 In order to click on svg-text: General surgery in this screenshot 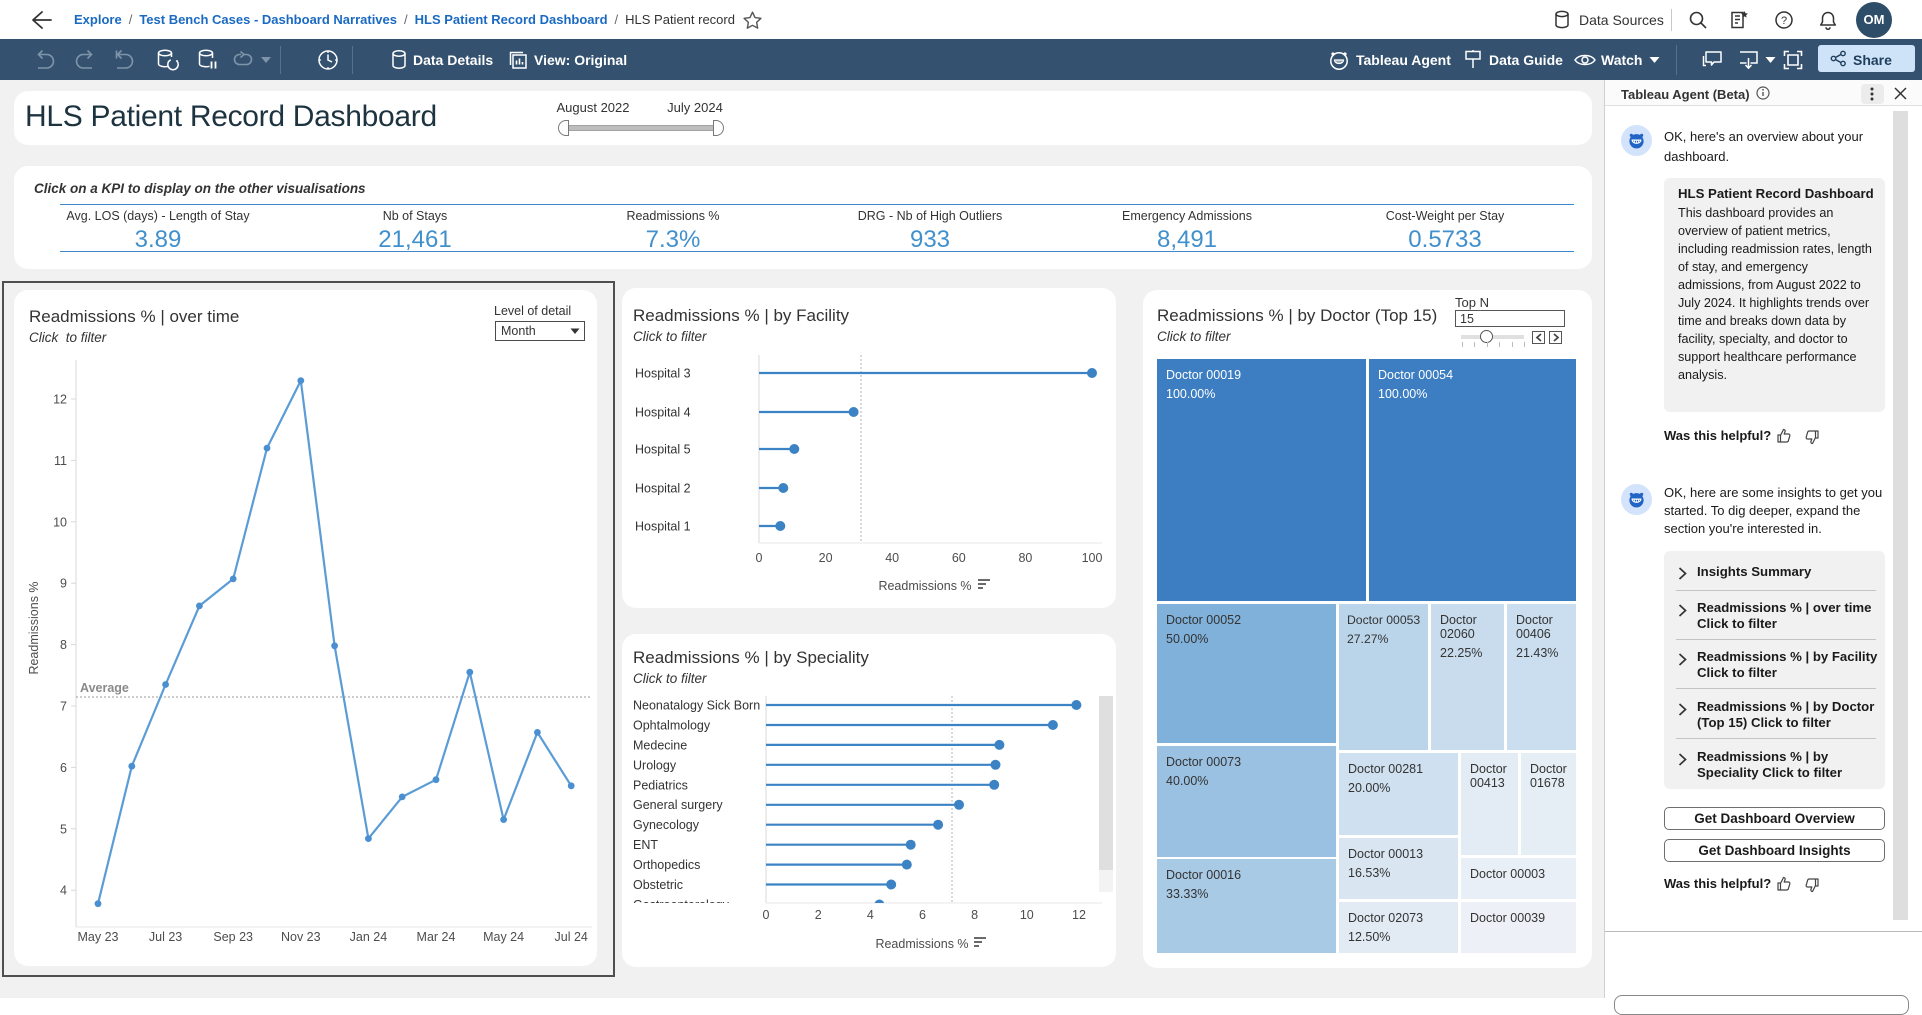, I will do `click(678, 805)`.